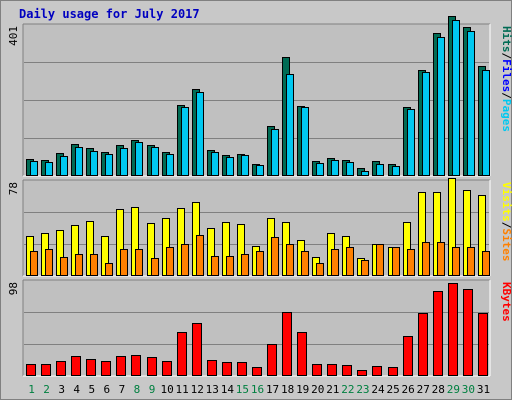  What do you see at coordinates (506, 79) in the screenshot?
I see `legend-hits-files-pages: Hits/Files/Pages` at bounding box center [506, 79].